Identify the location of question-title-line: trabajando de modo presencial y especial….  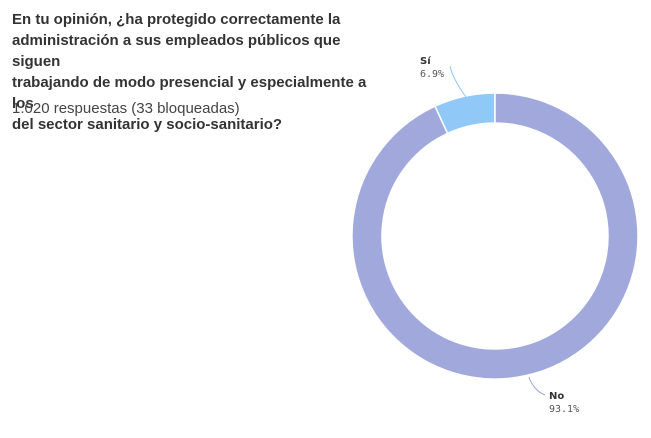
(189, 93).